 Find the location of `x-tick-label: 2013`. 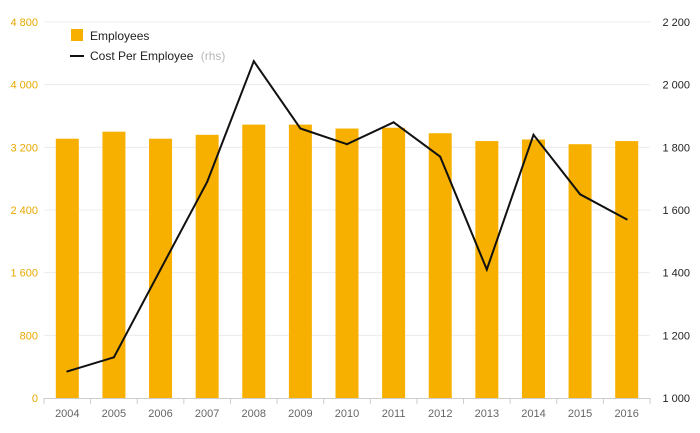

x-tick-label: 2013 is located at coordinates (487, 414).